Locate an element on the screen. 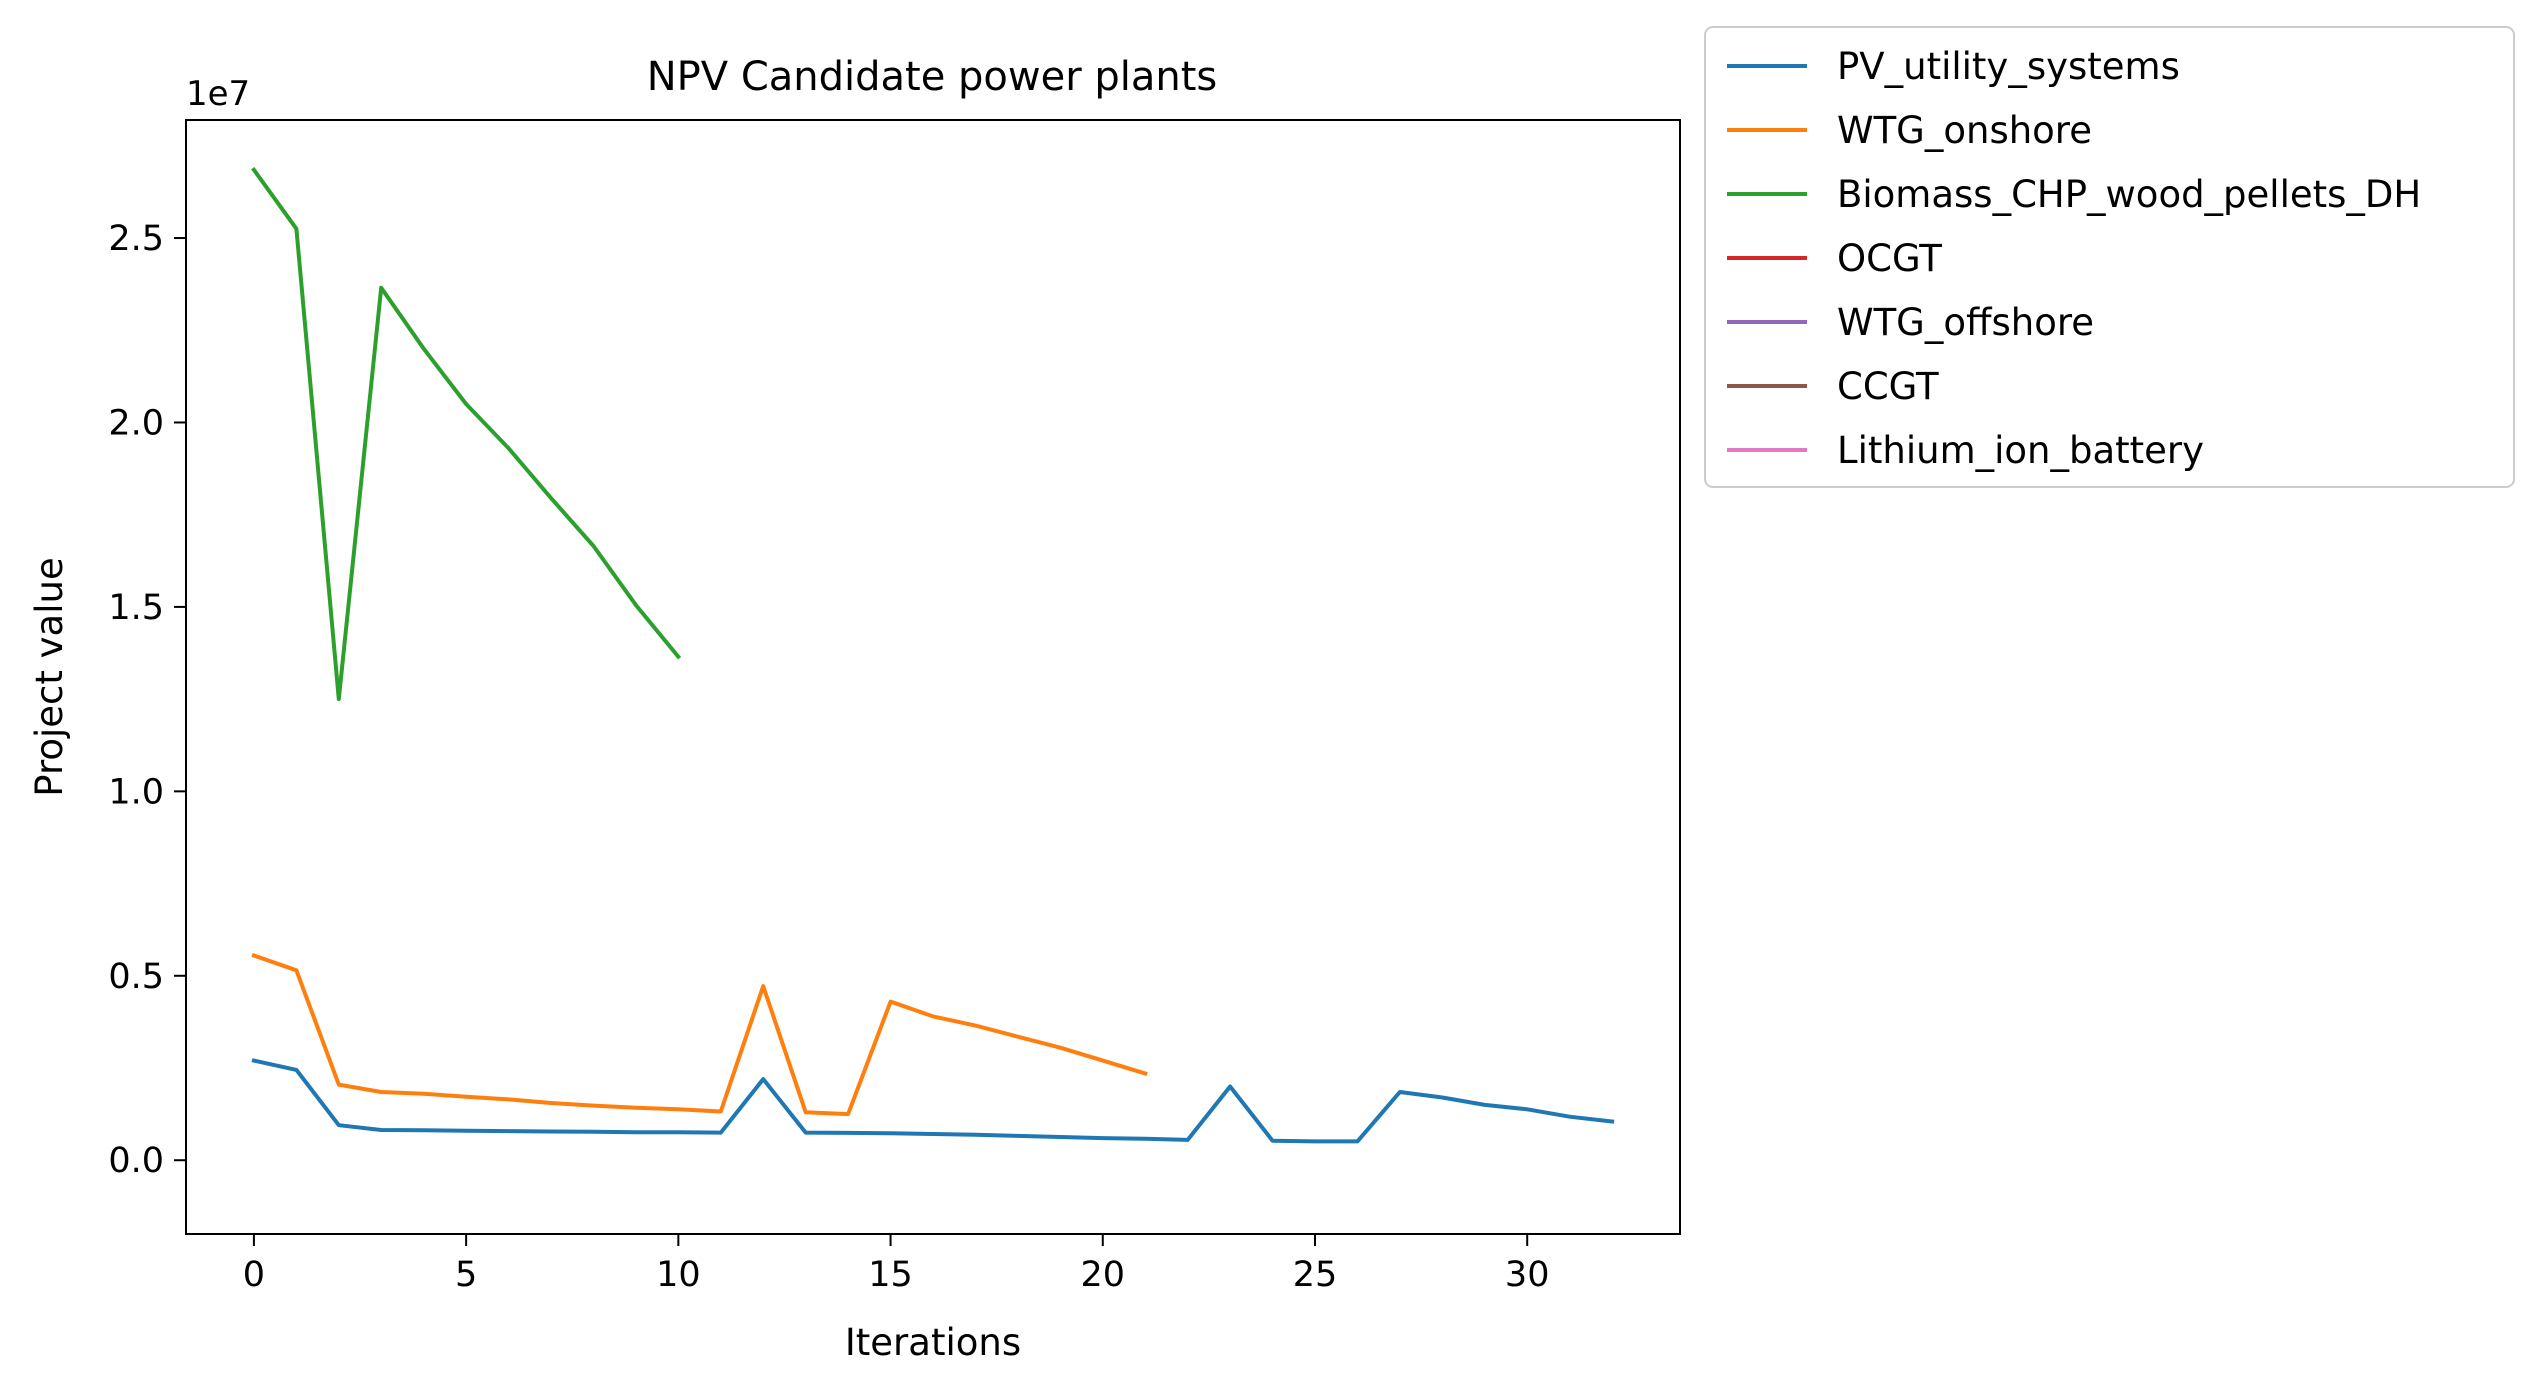  legend-label: WTG_offshore is located at coordinates (1965, 322).